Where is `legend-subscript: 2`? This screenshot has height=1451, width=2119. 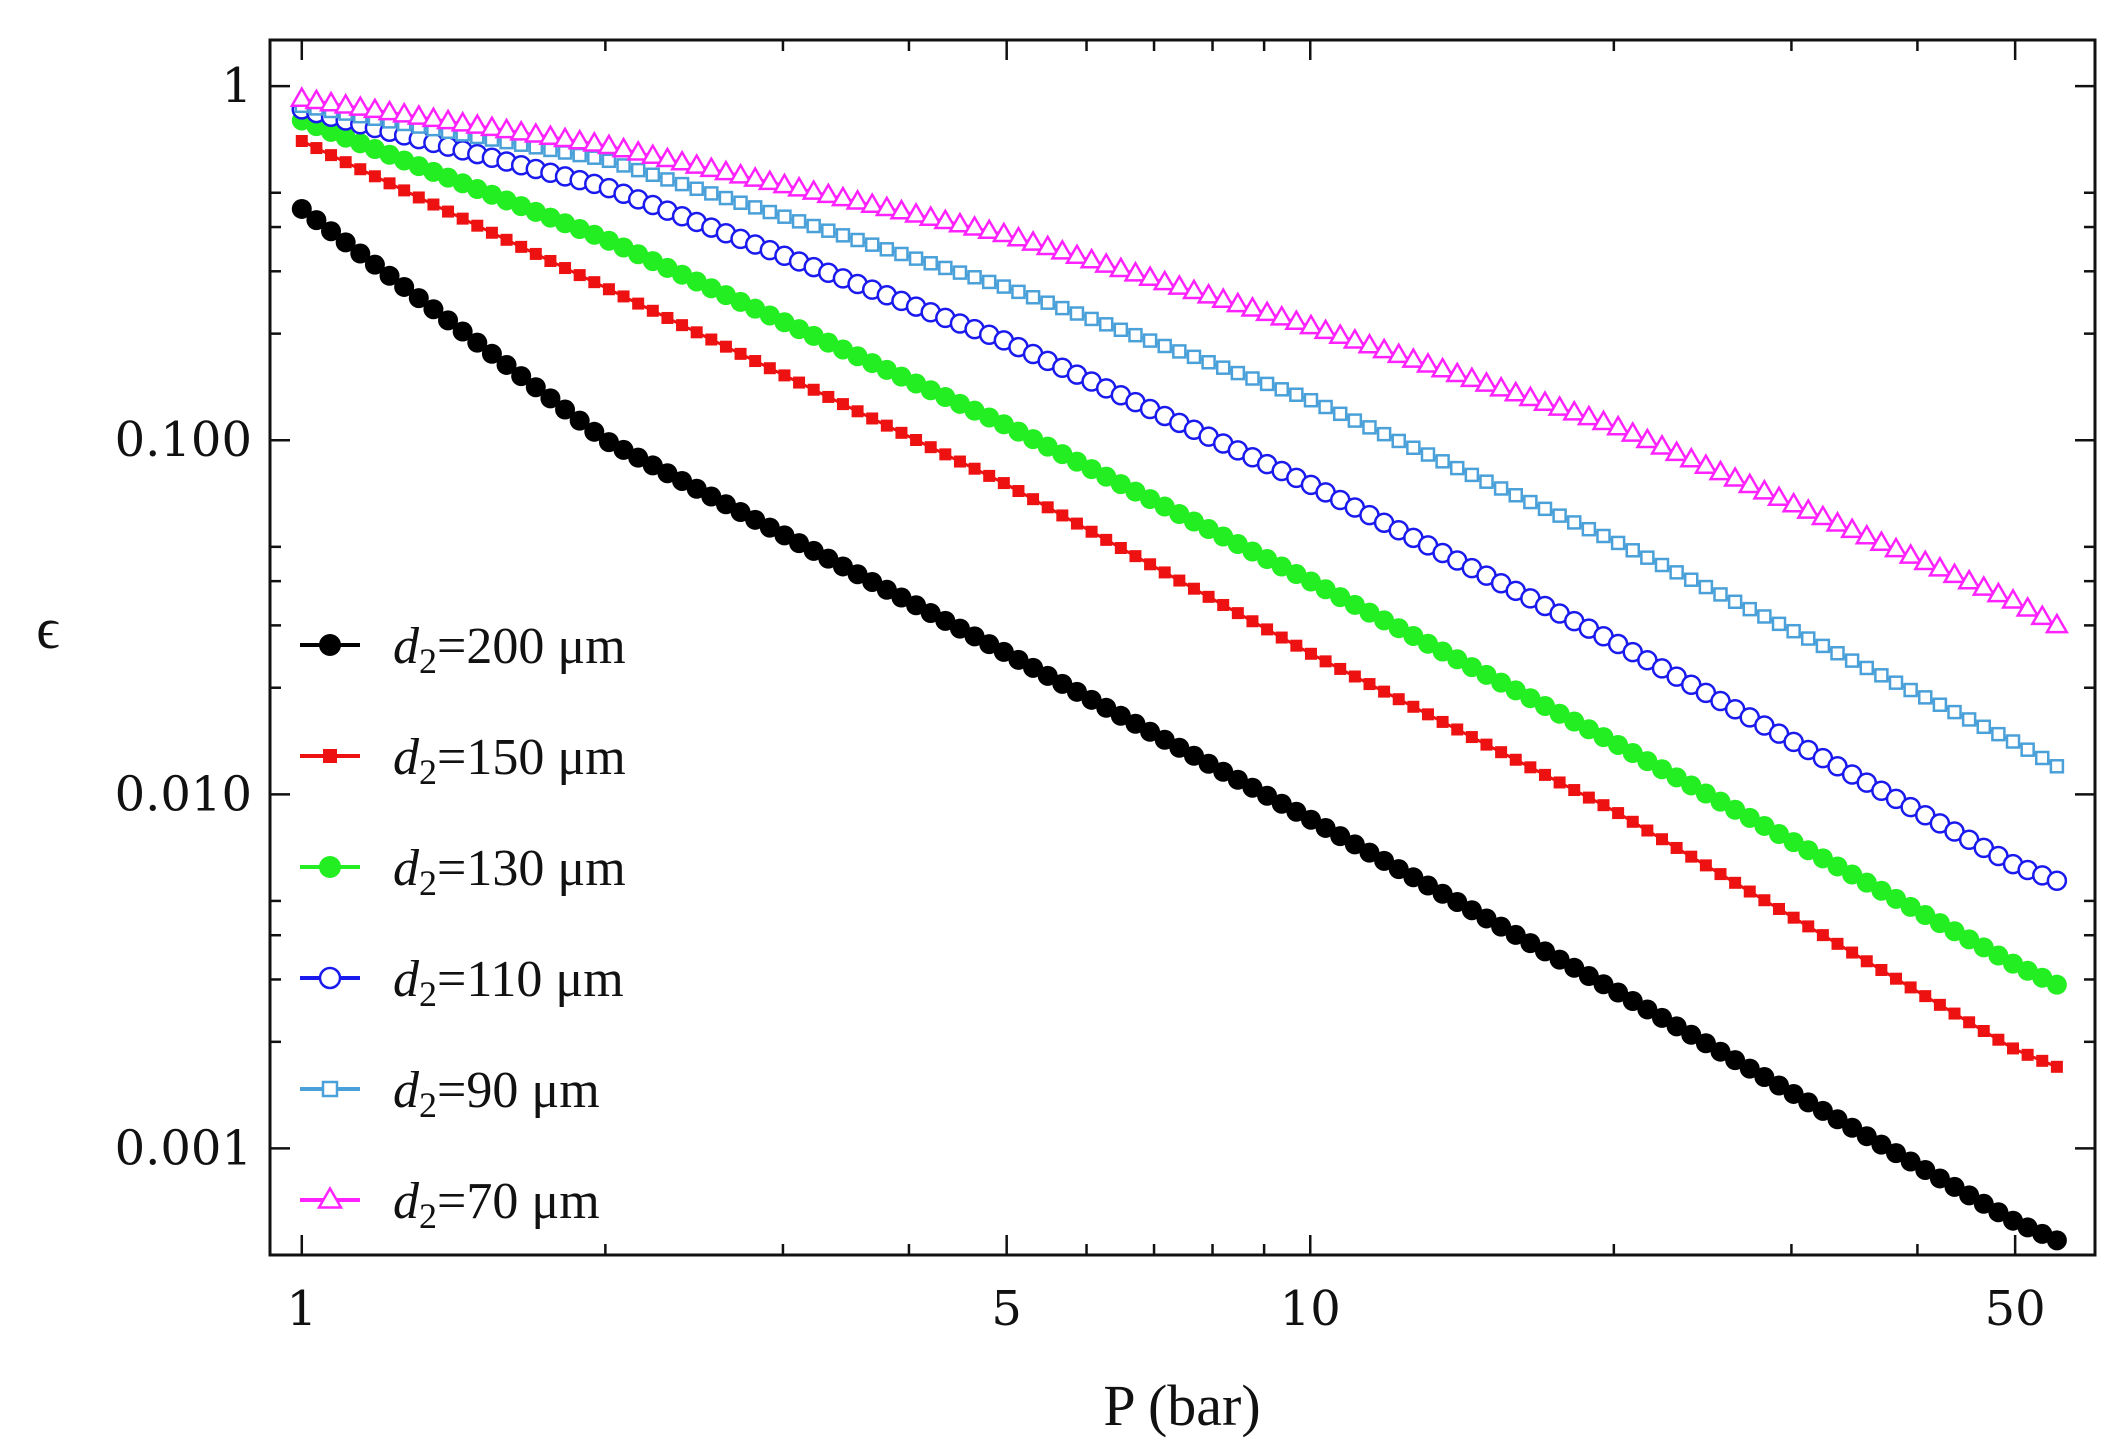
legend-subscript: 2 is located at coordinates (428, 994).